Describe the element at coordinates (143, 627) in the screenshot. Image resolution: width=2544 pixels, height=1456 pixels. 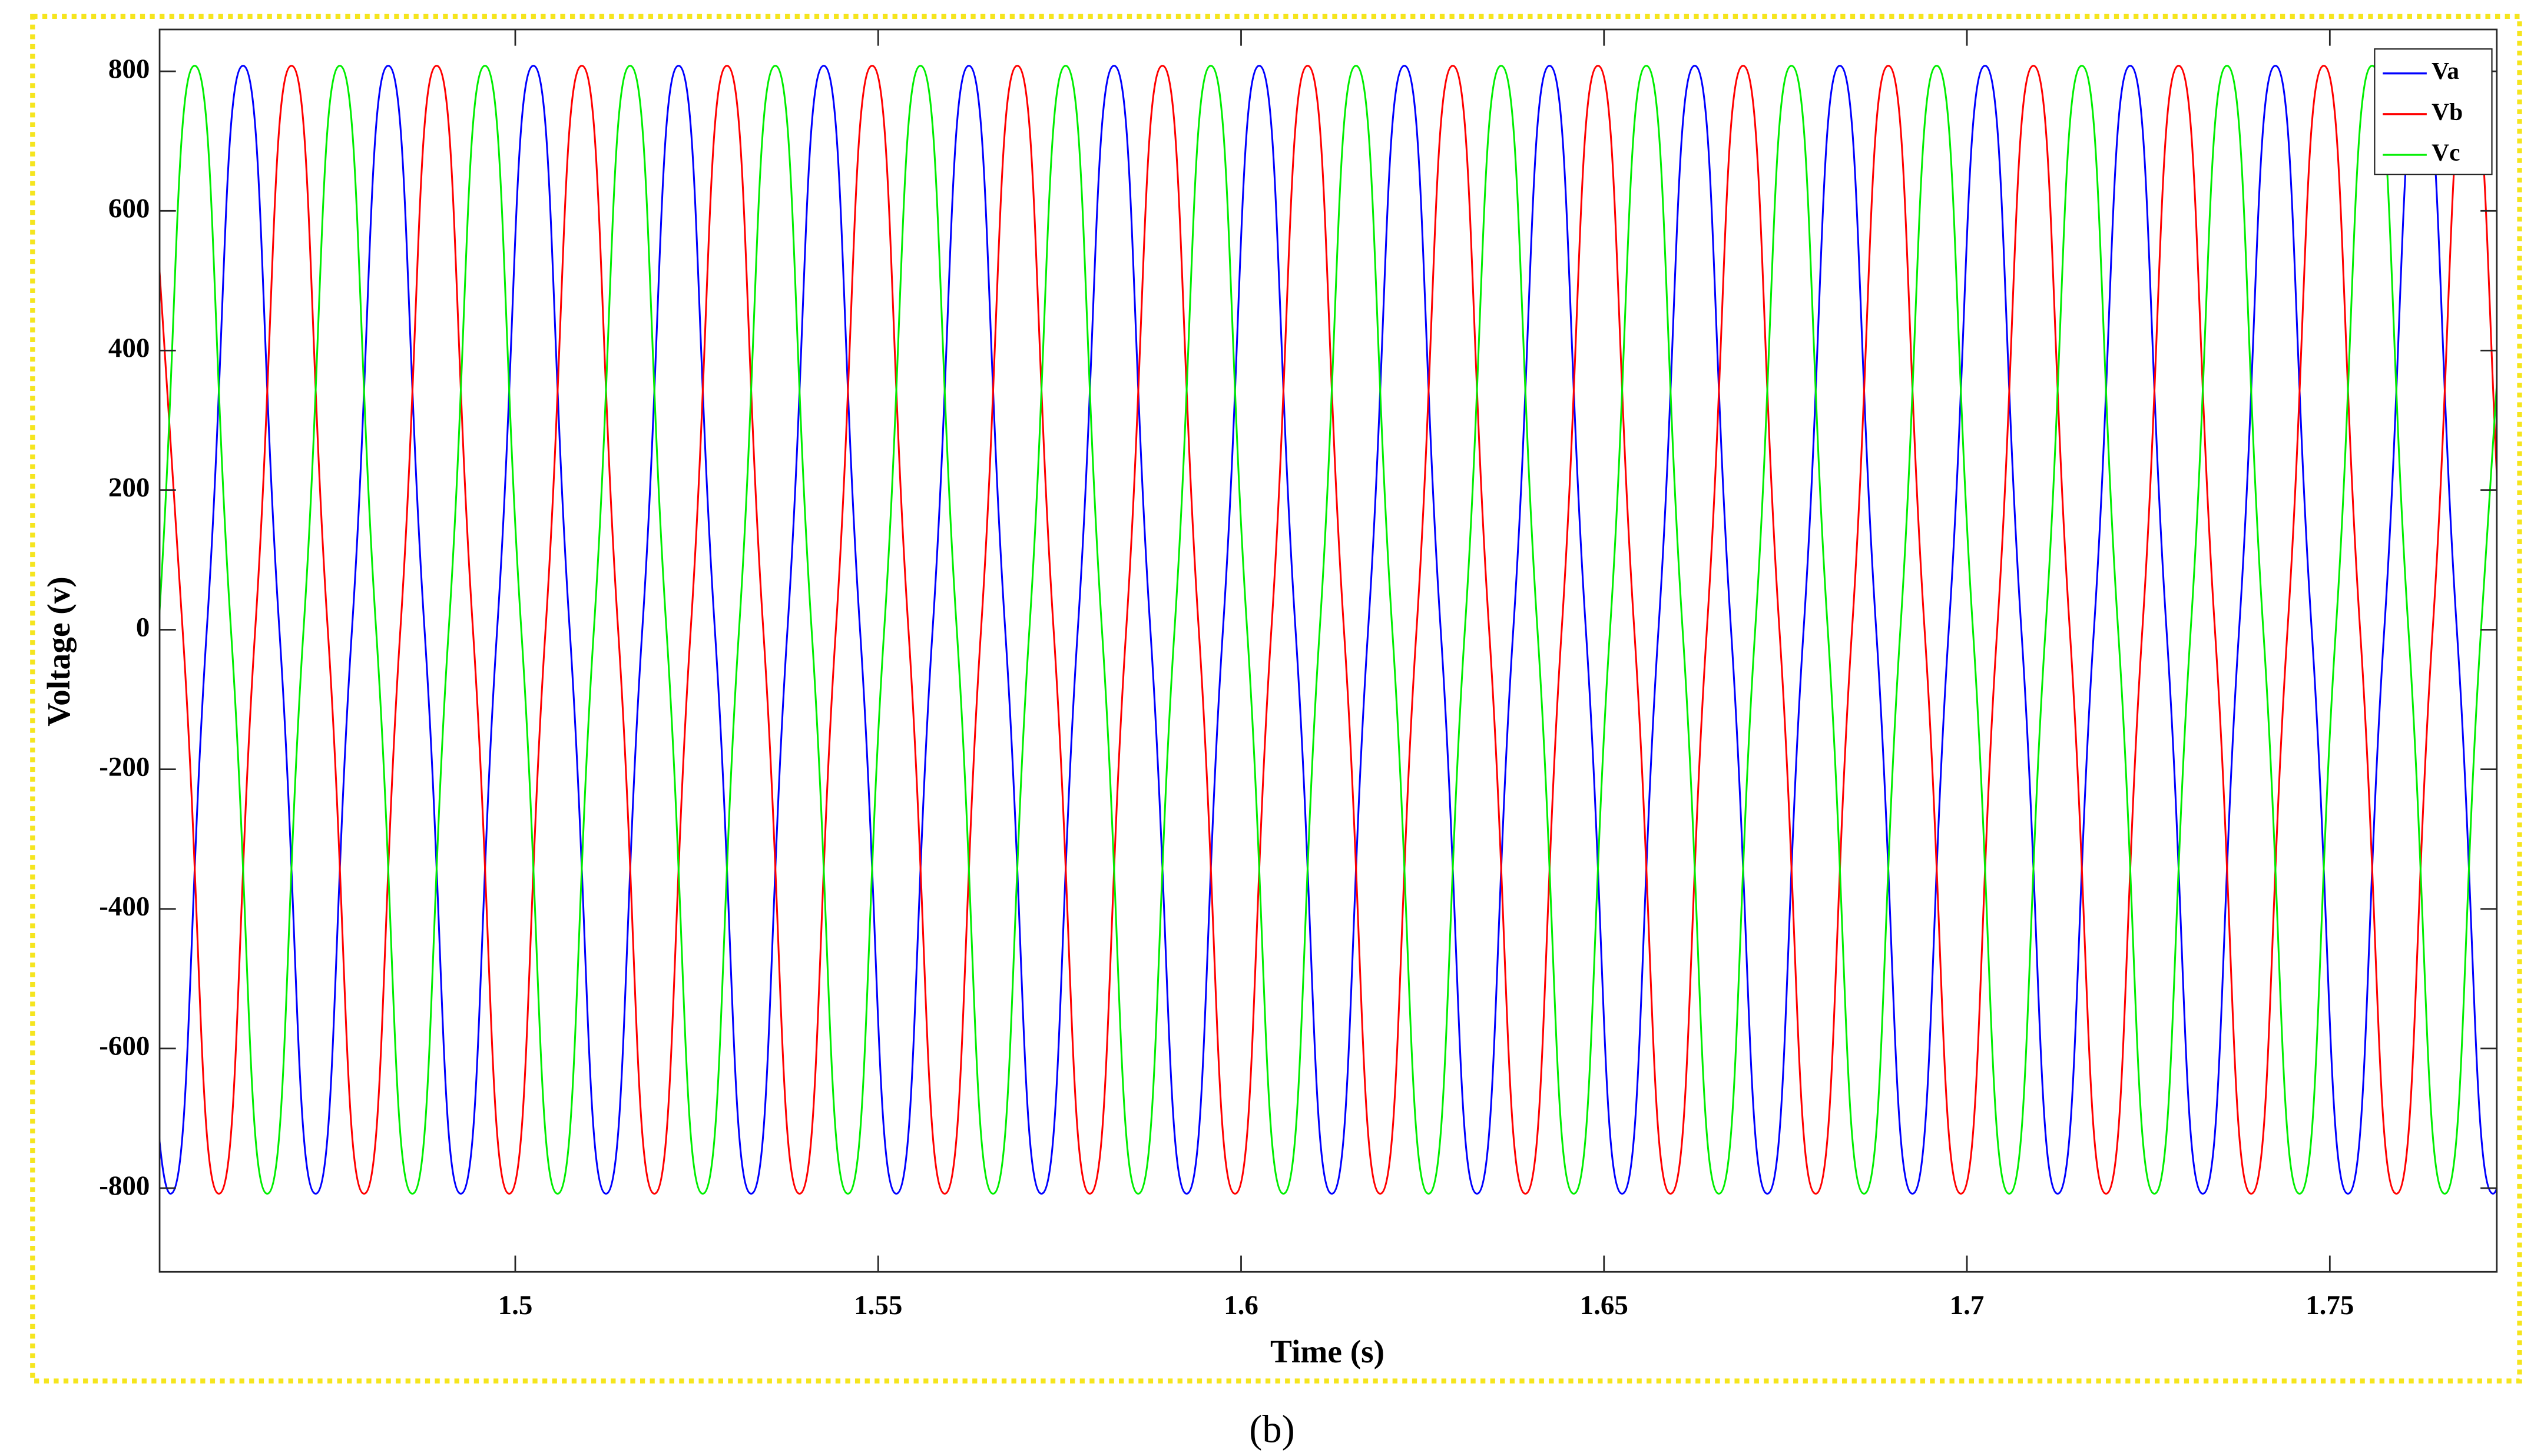
I see `y-tick-label: 0` at that location.